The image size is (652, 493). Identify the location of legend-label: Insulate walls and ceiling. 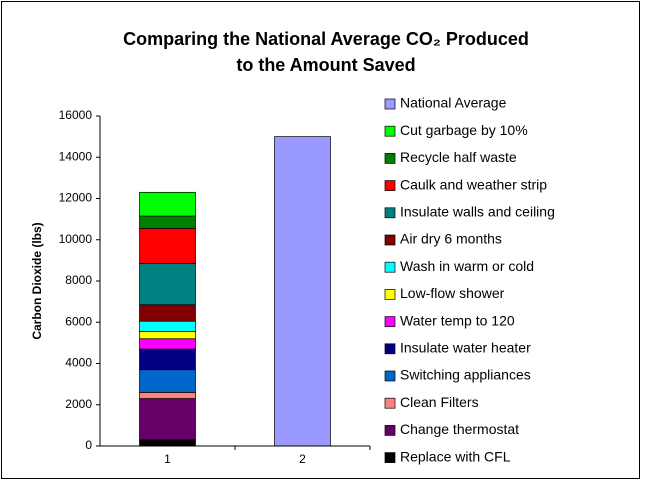
(477, 212).